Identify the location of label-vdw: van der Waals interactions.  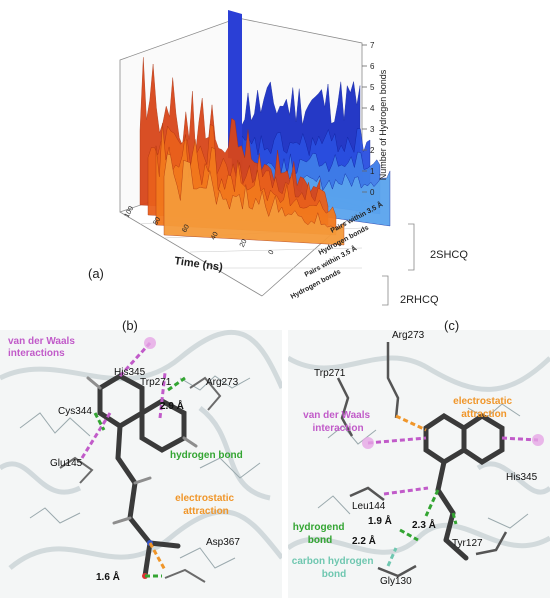
(43, 347).